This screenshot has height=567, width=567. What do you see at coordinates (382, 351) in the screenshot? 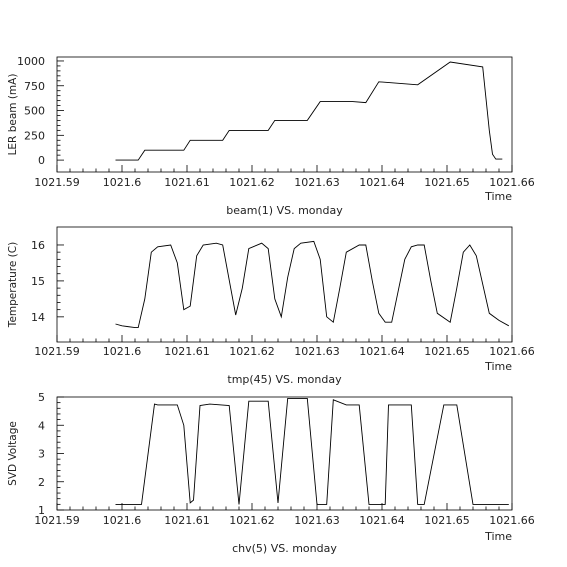
I see `chart2-x-tick-label: 1021.64` at bounding box center [382, 351].